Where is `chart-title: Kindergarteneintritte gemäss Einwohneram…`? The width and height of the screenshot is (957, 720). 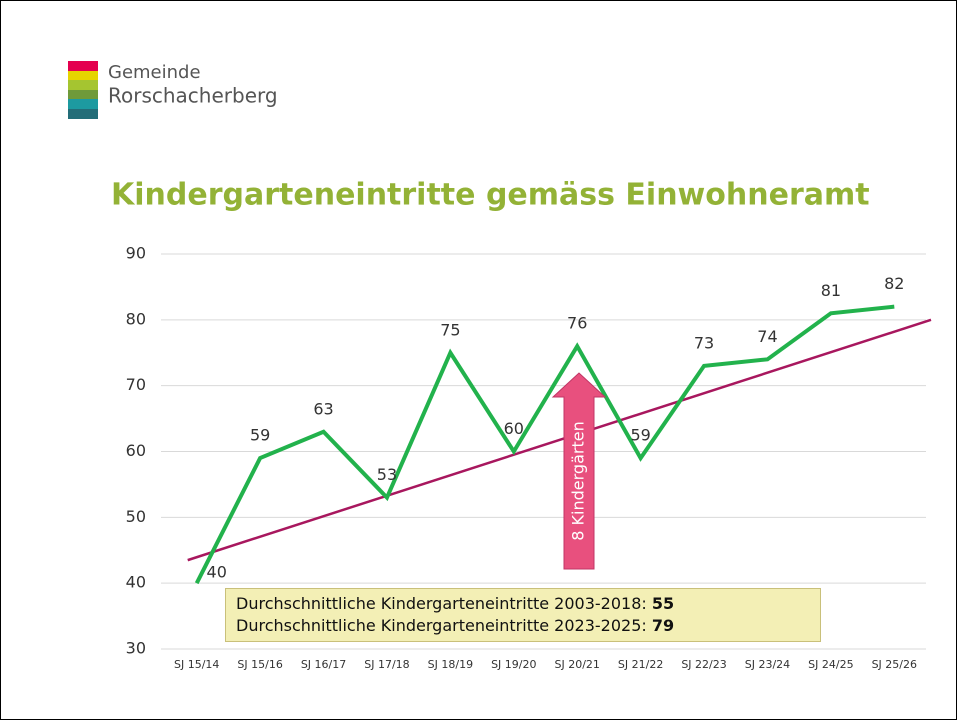 chart-title: Kindergarteneintritte gemäss Einwohneram… is located at coordinates (490, 195).